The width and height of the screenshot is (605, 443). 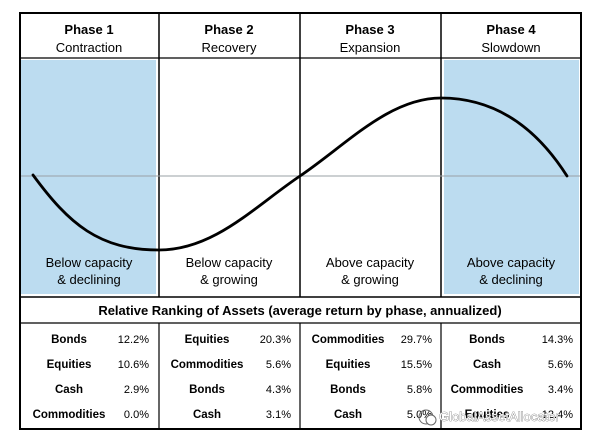 What do you see at coordinates (229, 279) in the screenshot?
I see `phase-2-caption-line-2: & growing` at bounding box center [229, 279].